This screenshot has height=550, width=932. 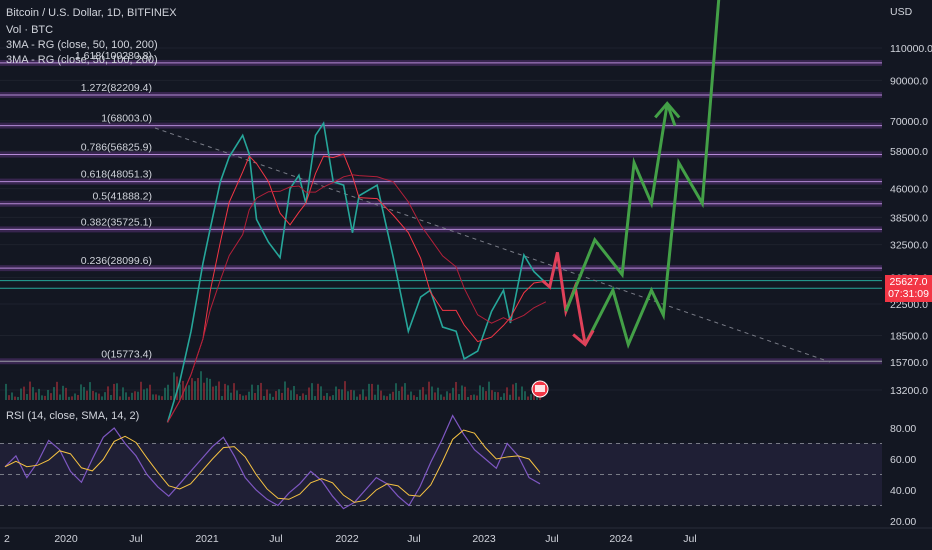 I want to click on time-tick-label: 2024, so click(x=621, y=539).